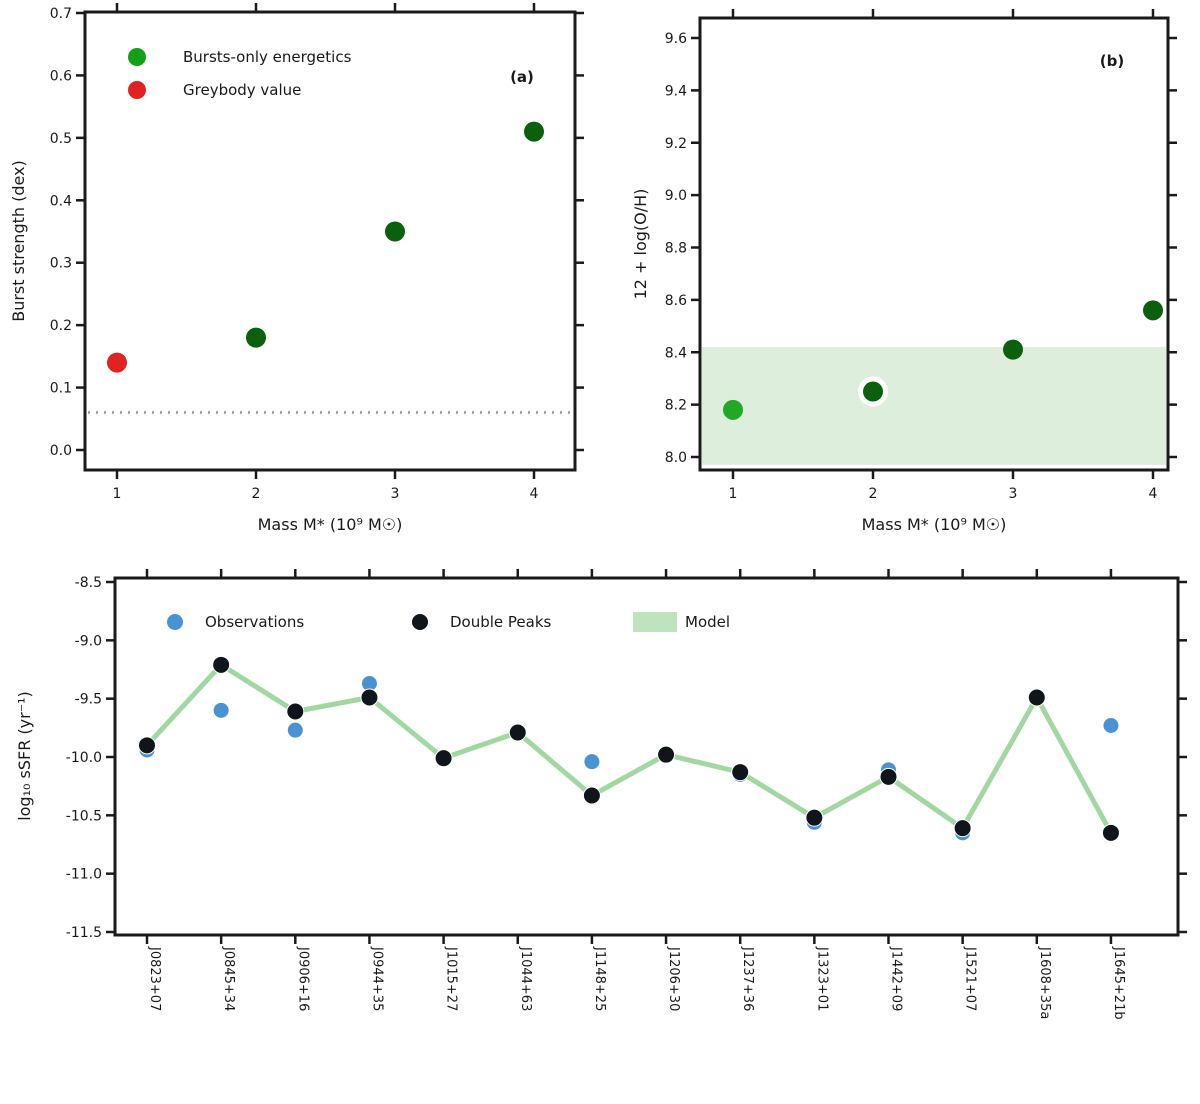 The image size is (1200, 1104). What do you see at coordinates (302, 978) in the screenshot?
I see `x-category-label: J0906+16` at bounding box center [302, 978].